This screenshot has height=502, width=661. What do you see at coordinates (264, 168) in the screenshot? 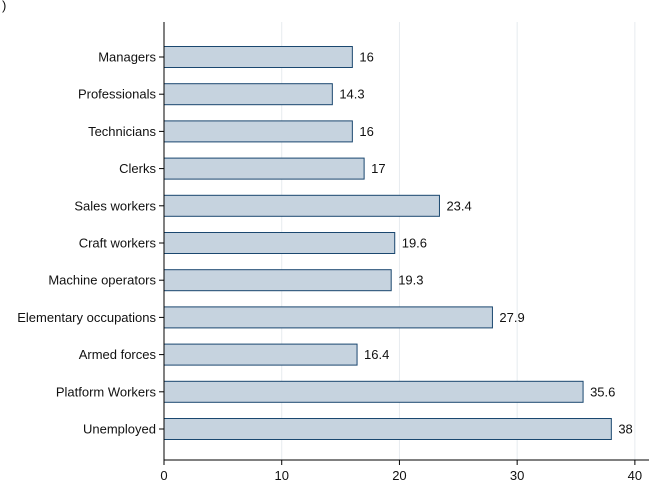
I see `bar-clerks` at bounding box center [264, 168].